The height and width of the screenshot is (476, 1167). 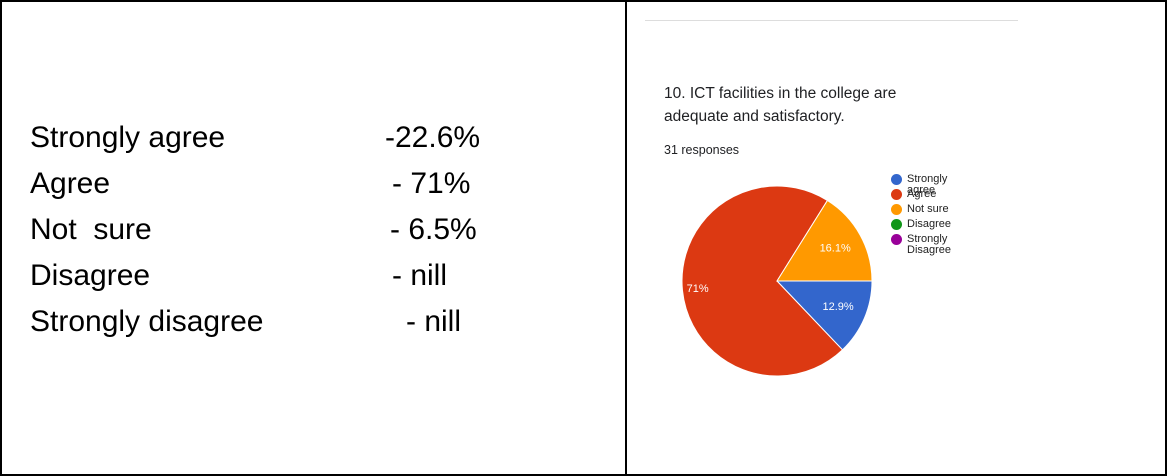 I want to click on row-label: Not sure, so click(x=91, y=229).